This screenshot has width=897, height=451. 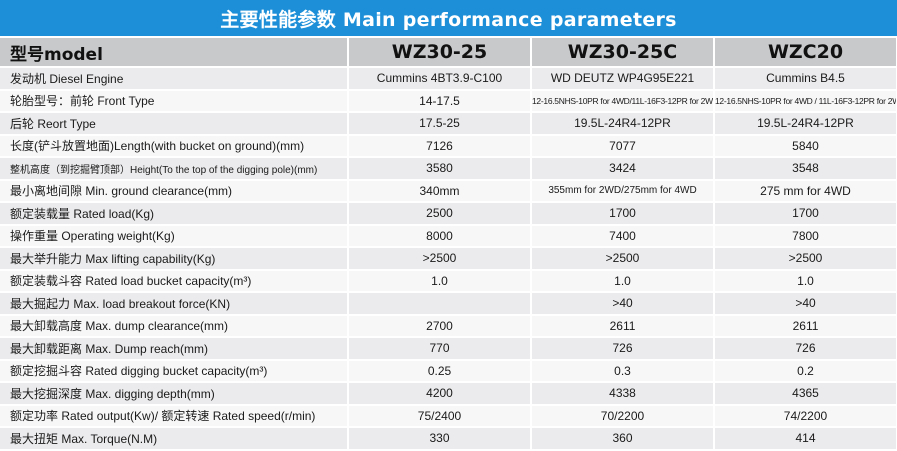 What do you see at coordinates (440, 394) in the screenshot?
I see `cell-value: 4200` at bounding box center [440, 394].